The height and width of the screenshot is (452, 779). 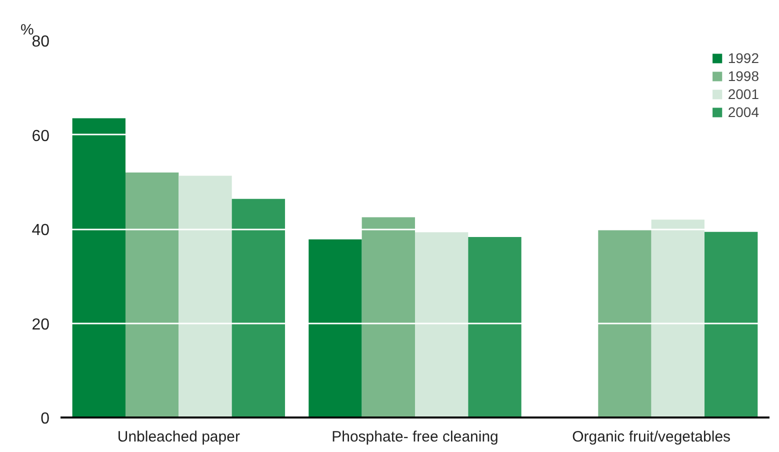 What do you see at coordinates (743, 76) in the screenshot?
I see `legend-label: 1998` at bounding box center [743, 76].